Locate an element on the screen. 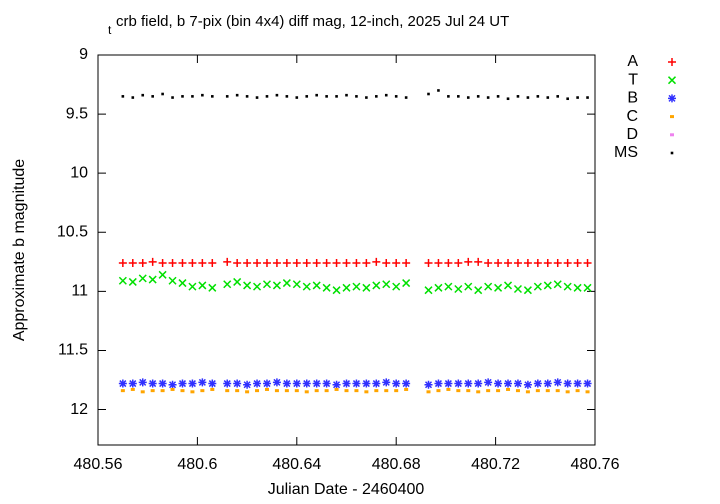 The width and height of the screenshot is (720, 504). legend-label: D is located at coordinates (632, 134).